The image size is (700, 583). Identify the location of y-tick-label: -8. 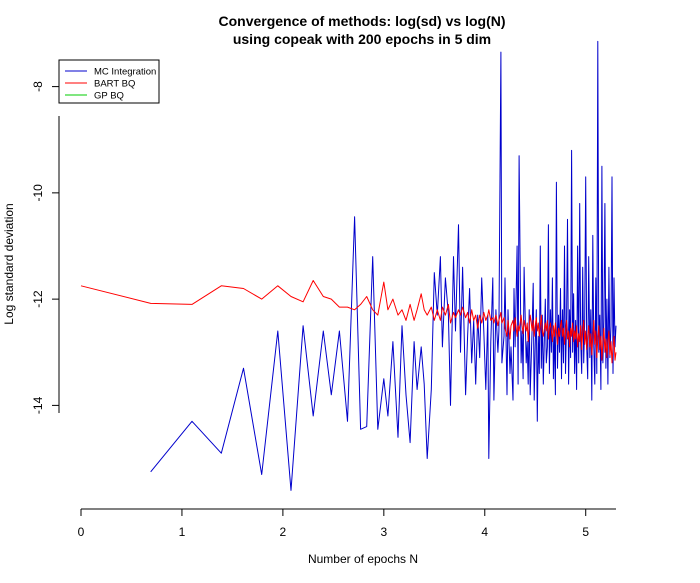
(38, 86).